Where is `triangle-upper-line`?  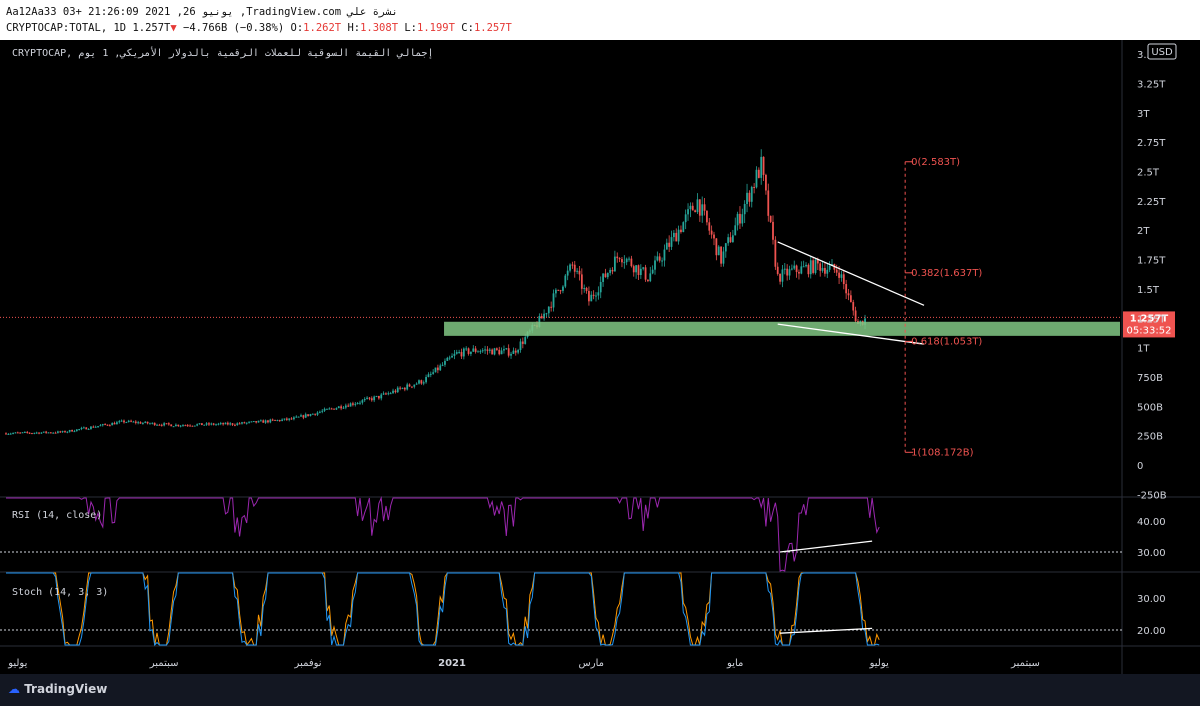 triangle-upper-line is located at coordinates (851, 273).